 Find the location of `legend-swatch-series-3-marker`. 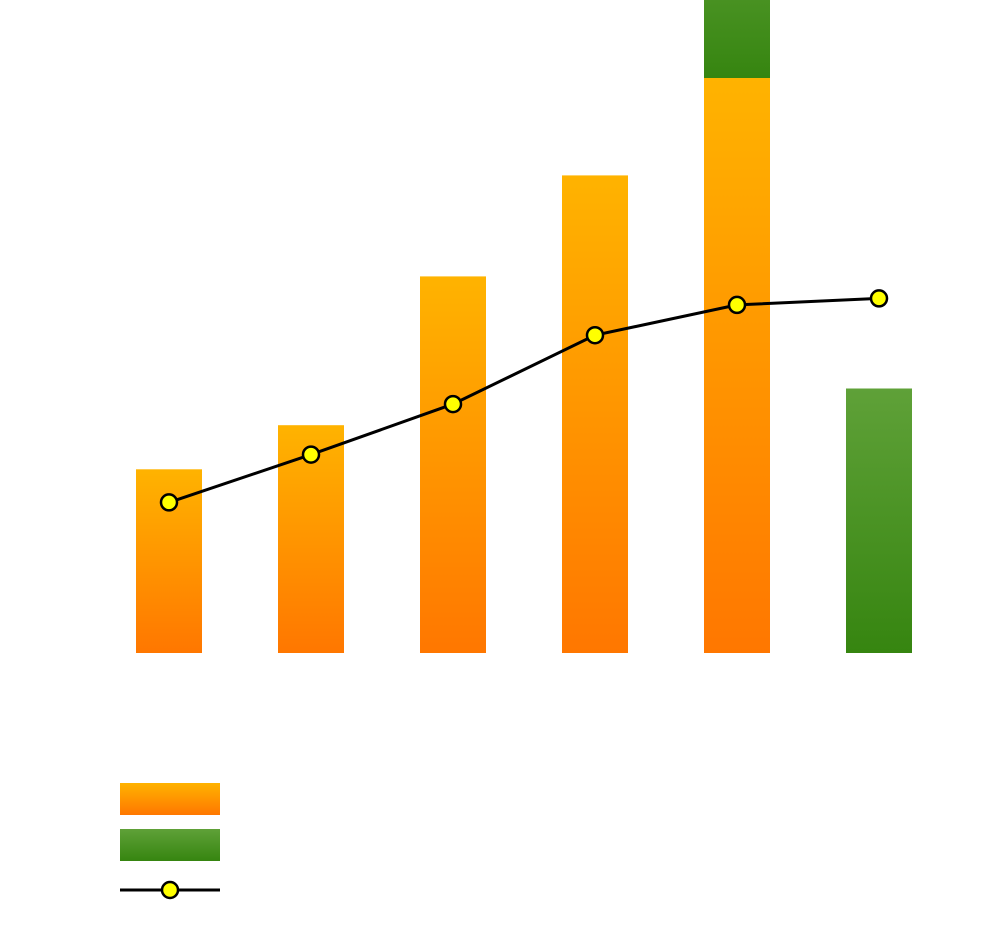

legend-swatch-series-3-marker is located at coordinates (170, 890).